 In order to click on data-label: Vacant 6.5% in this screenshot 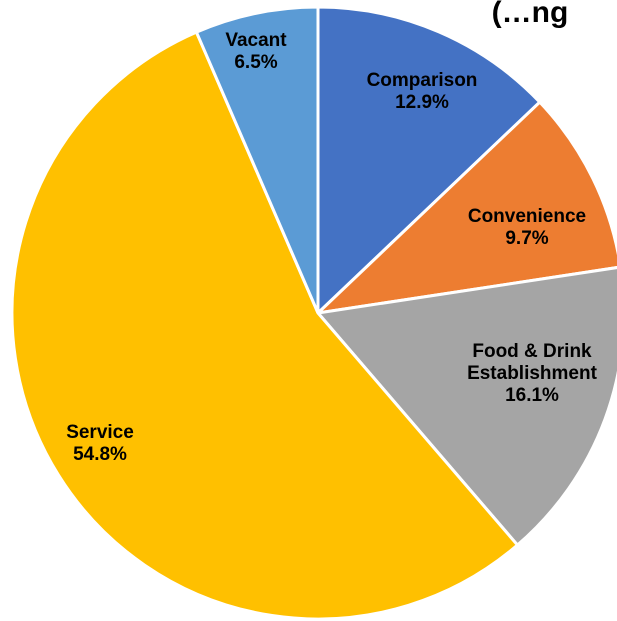, I will do `click(256, 51)`.